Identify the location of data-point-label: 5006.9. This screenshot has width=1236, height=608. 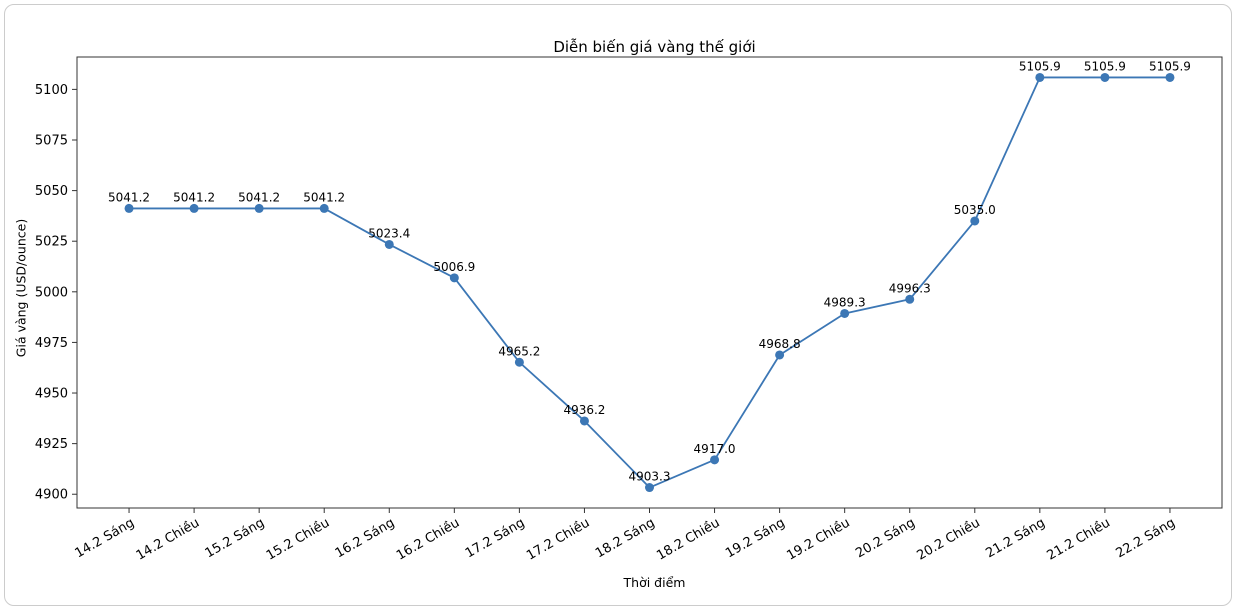
(454, 267).